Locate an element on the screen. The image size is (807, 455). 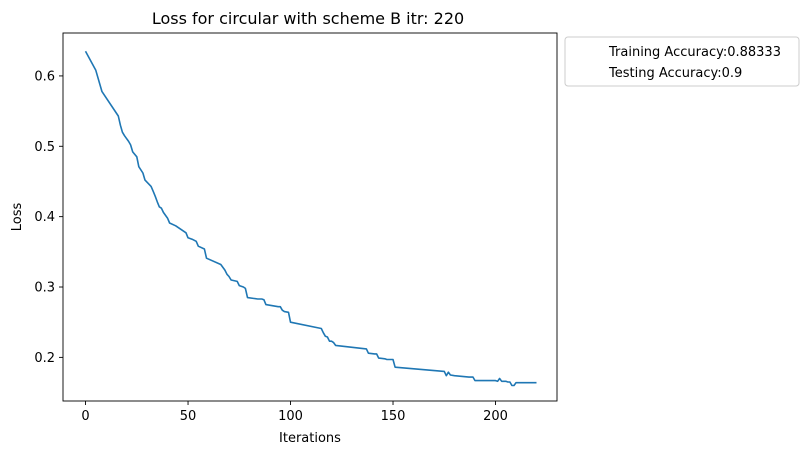
legend-entry-testing: Testing Accuracy:0.9 is located at coordinates (675, 73).